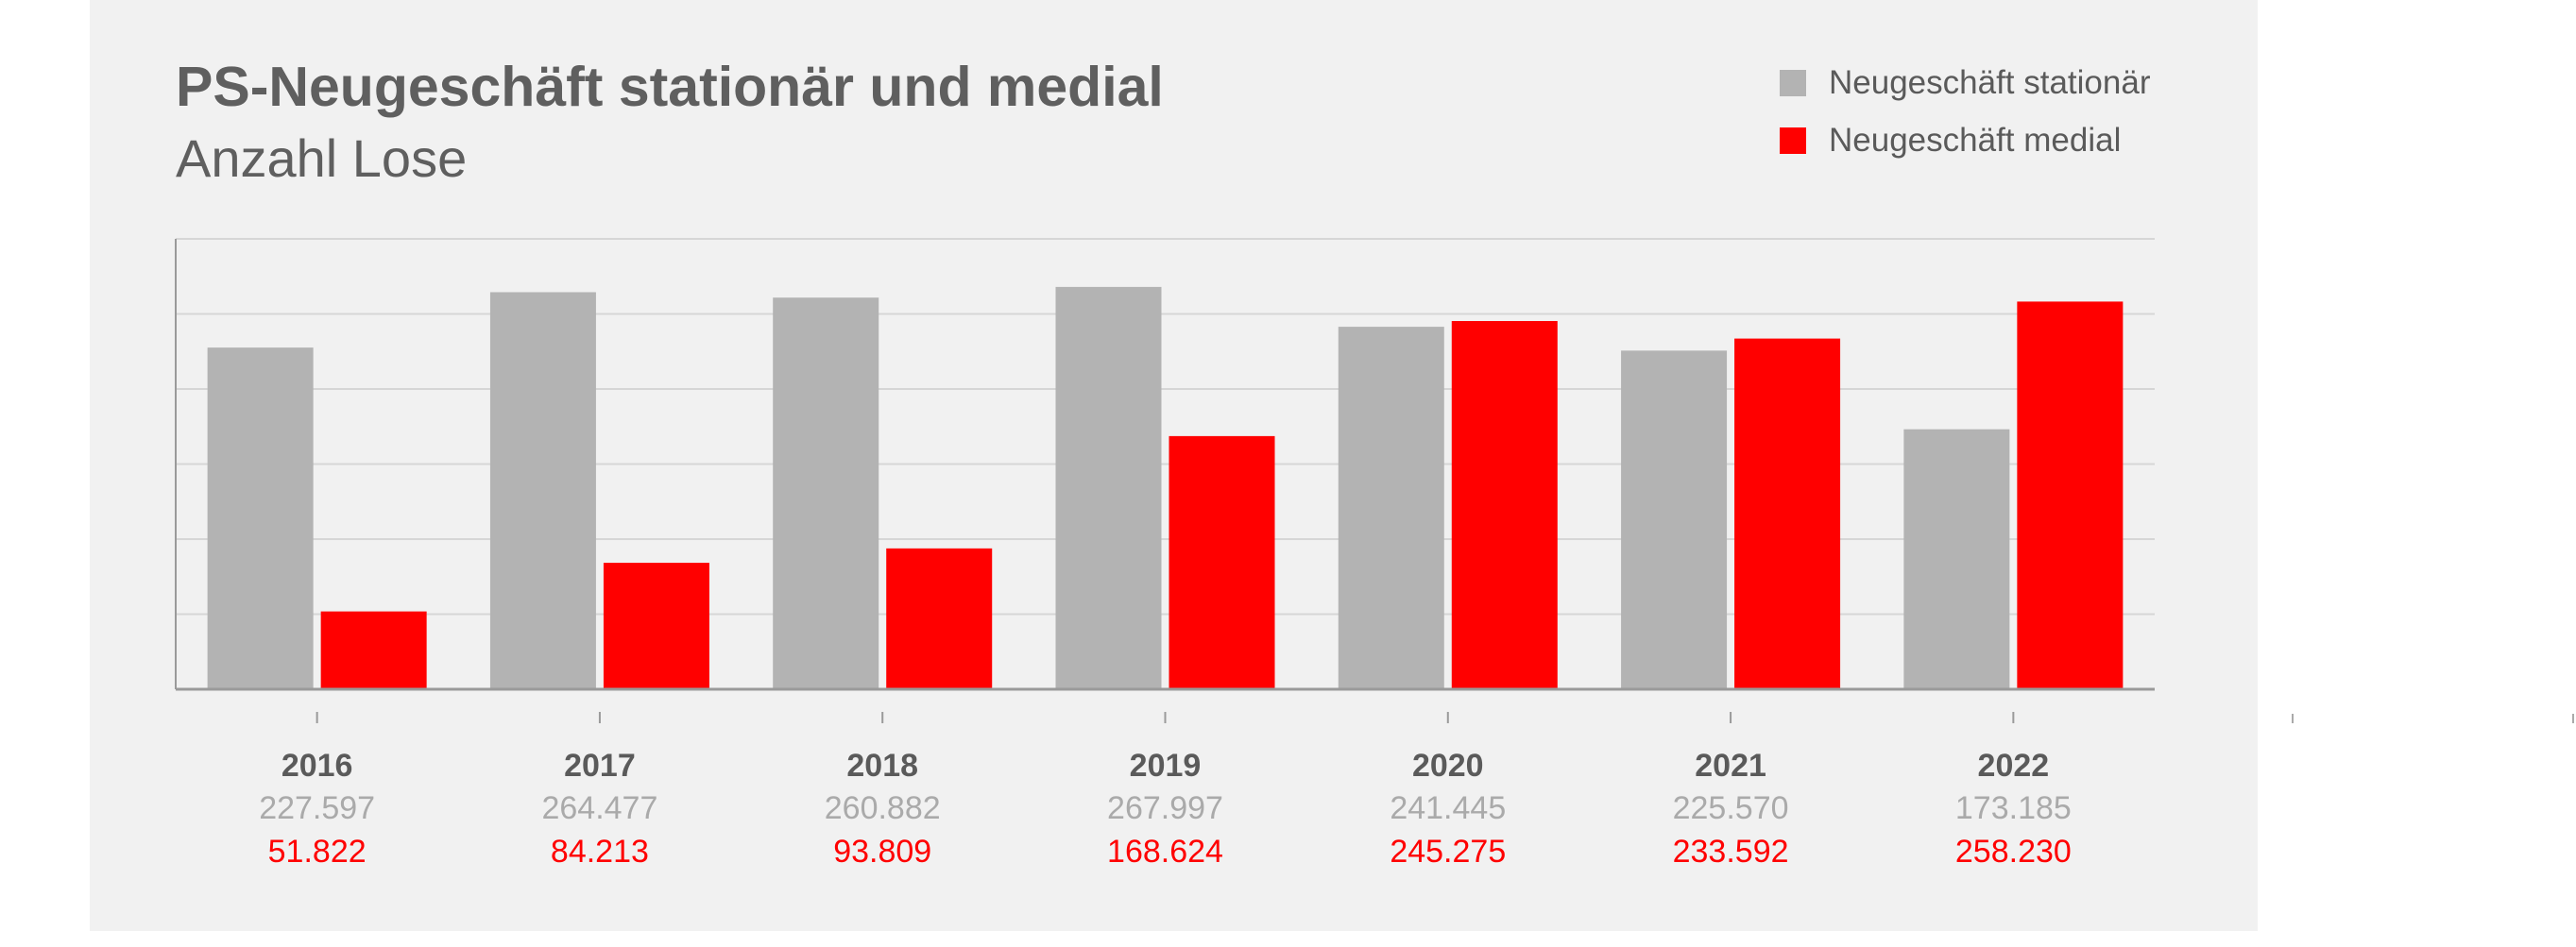 This screenshot has width=2576, height=947. I want to click on value-label-stationaer-2017: 264.477, so click(599, 808).